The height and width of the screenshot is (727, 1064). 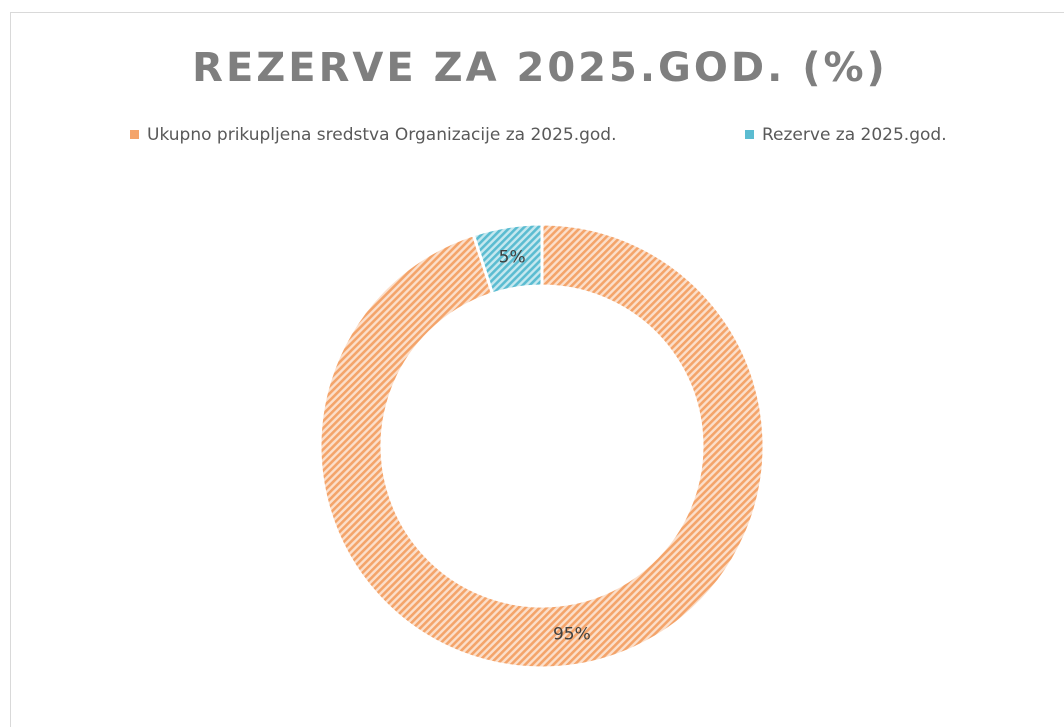 I want to click on chart-title: REZERVE ZA 2025.GOD. (%), so click(x=540, y=68).